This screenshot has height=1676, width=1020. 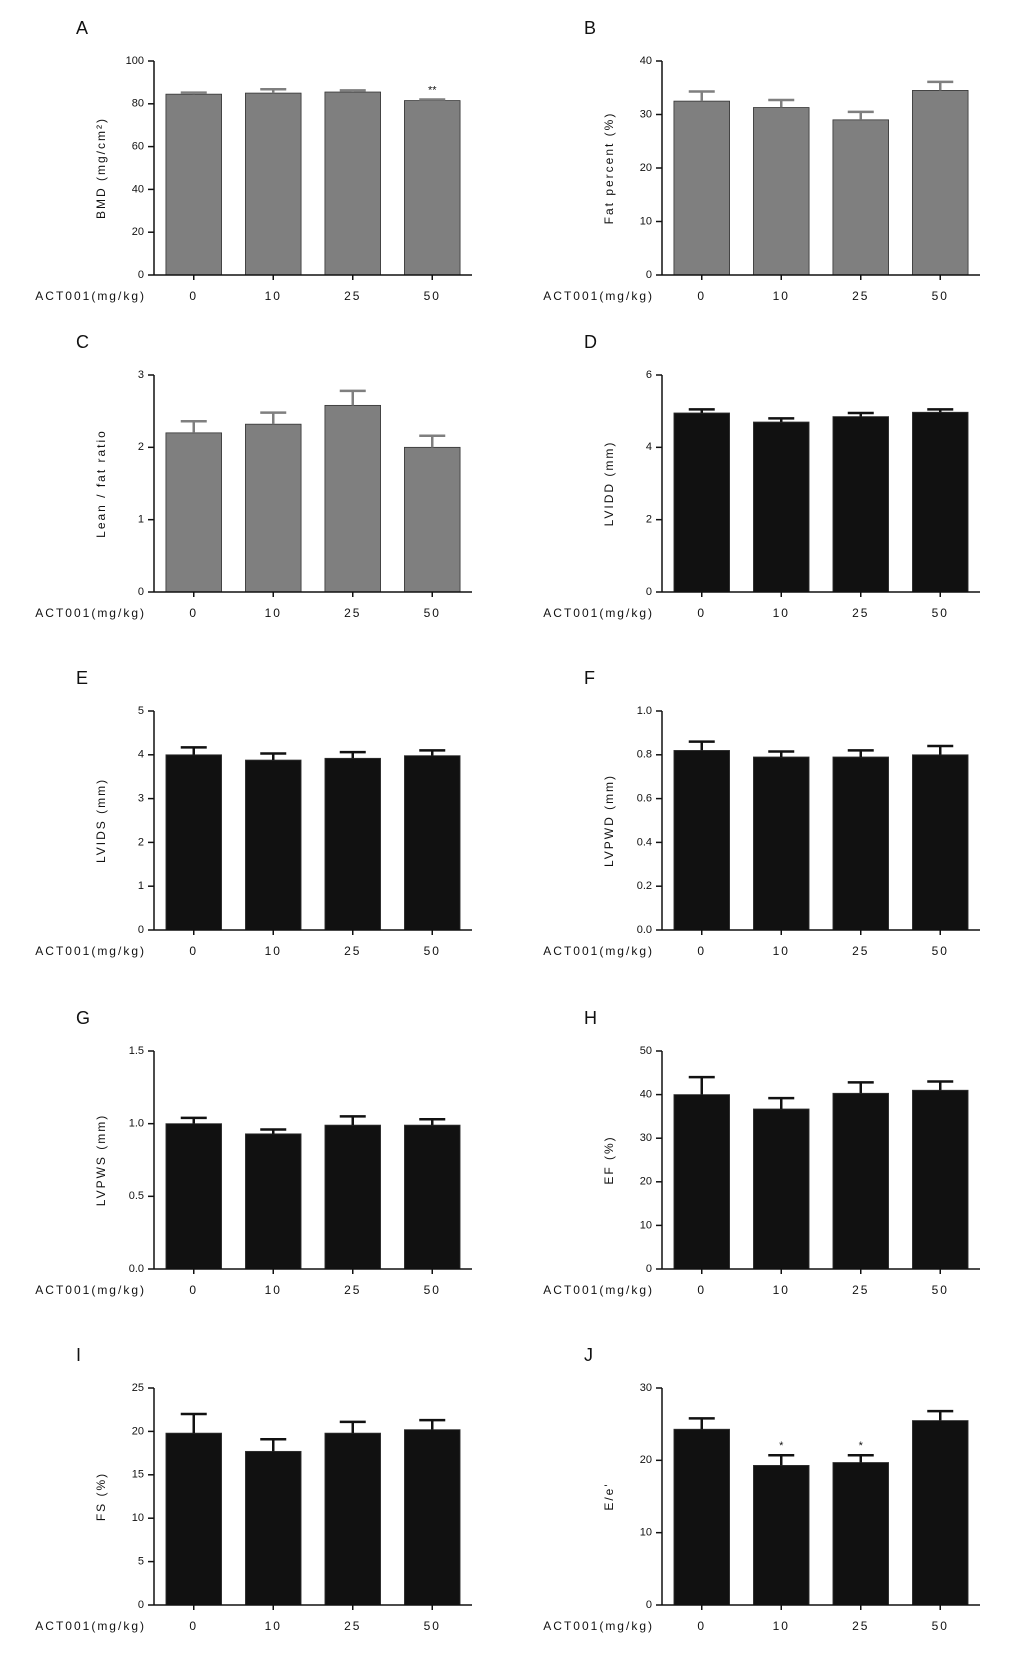 What do you see at coordinates (138, 1518) in the screenshot?
I see `y-tick-label: 10` at bounding box center [138, 1518].